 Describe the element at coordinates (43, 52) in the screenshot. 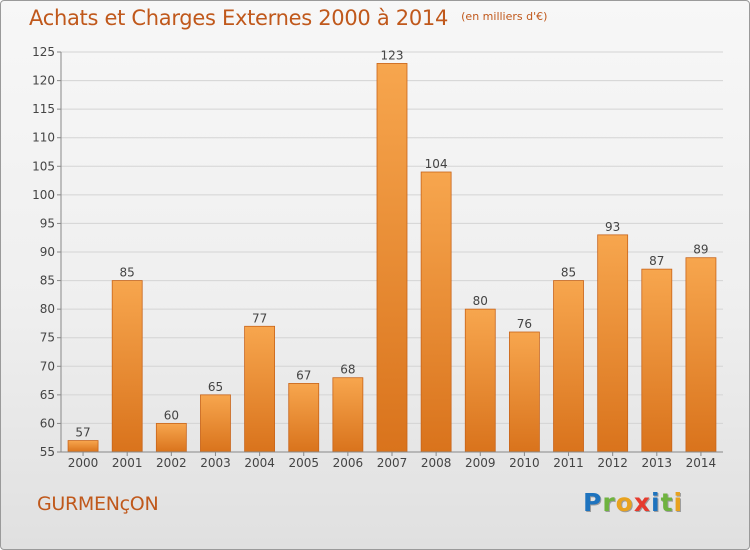

I see `y-tick-label: 125` at that location.